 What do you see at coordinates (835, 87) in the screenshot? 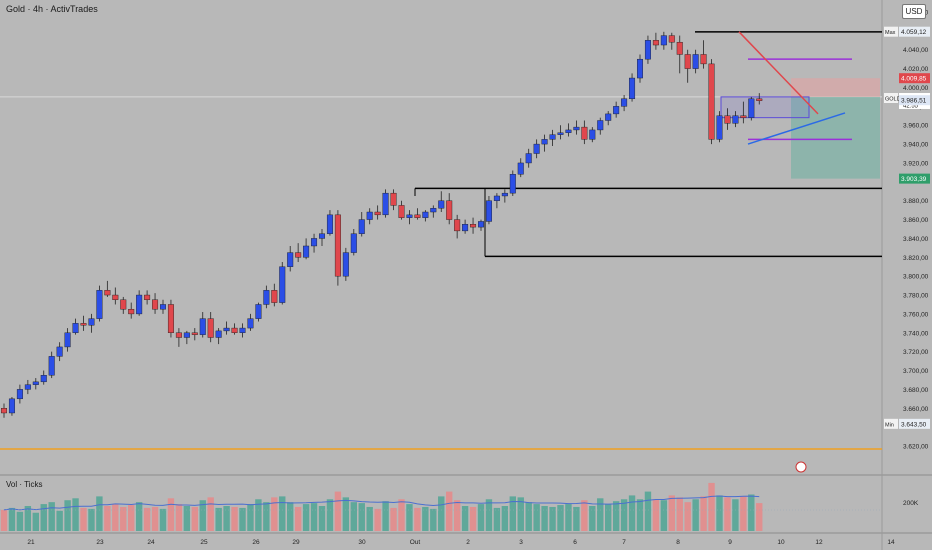
I see `stop-zone` at bounding box center [835, 87].